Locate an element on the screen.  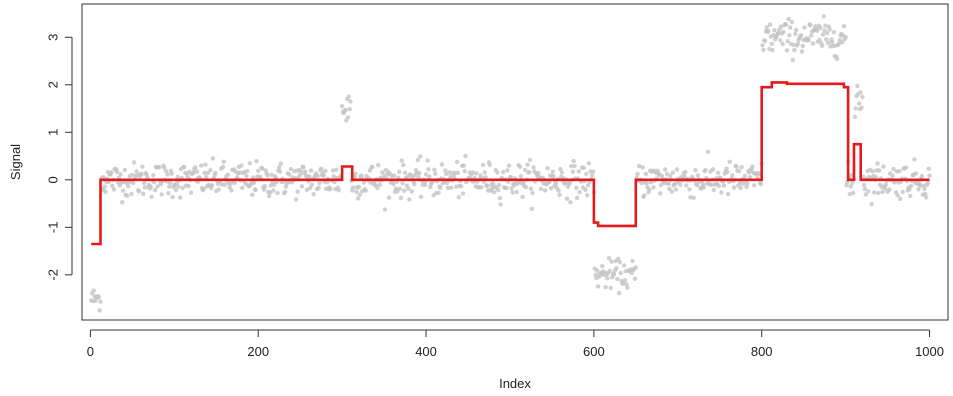
x-tick-label: 400 is located at coordinates (426, 351).